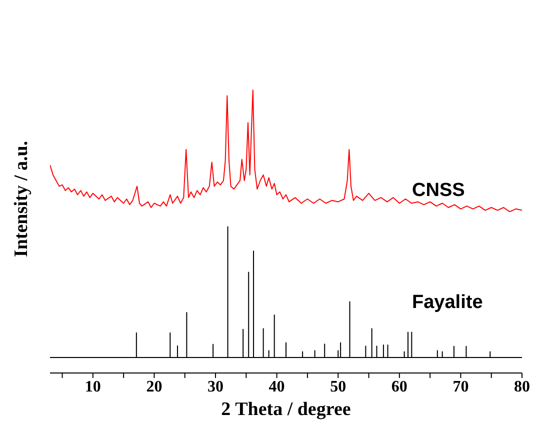  I want to click on x-tick-label: 60, so click(399, 387).